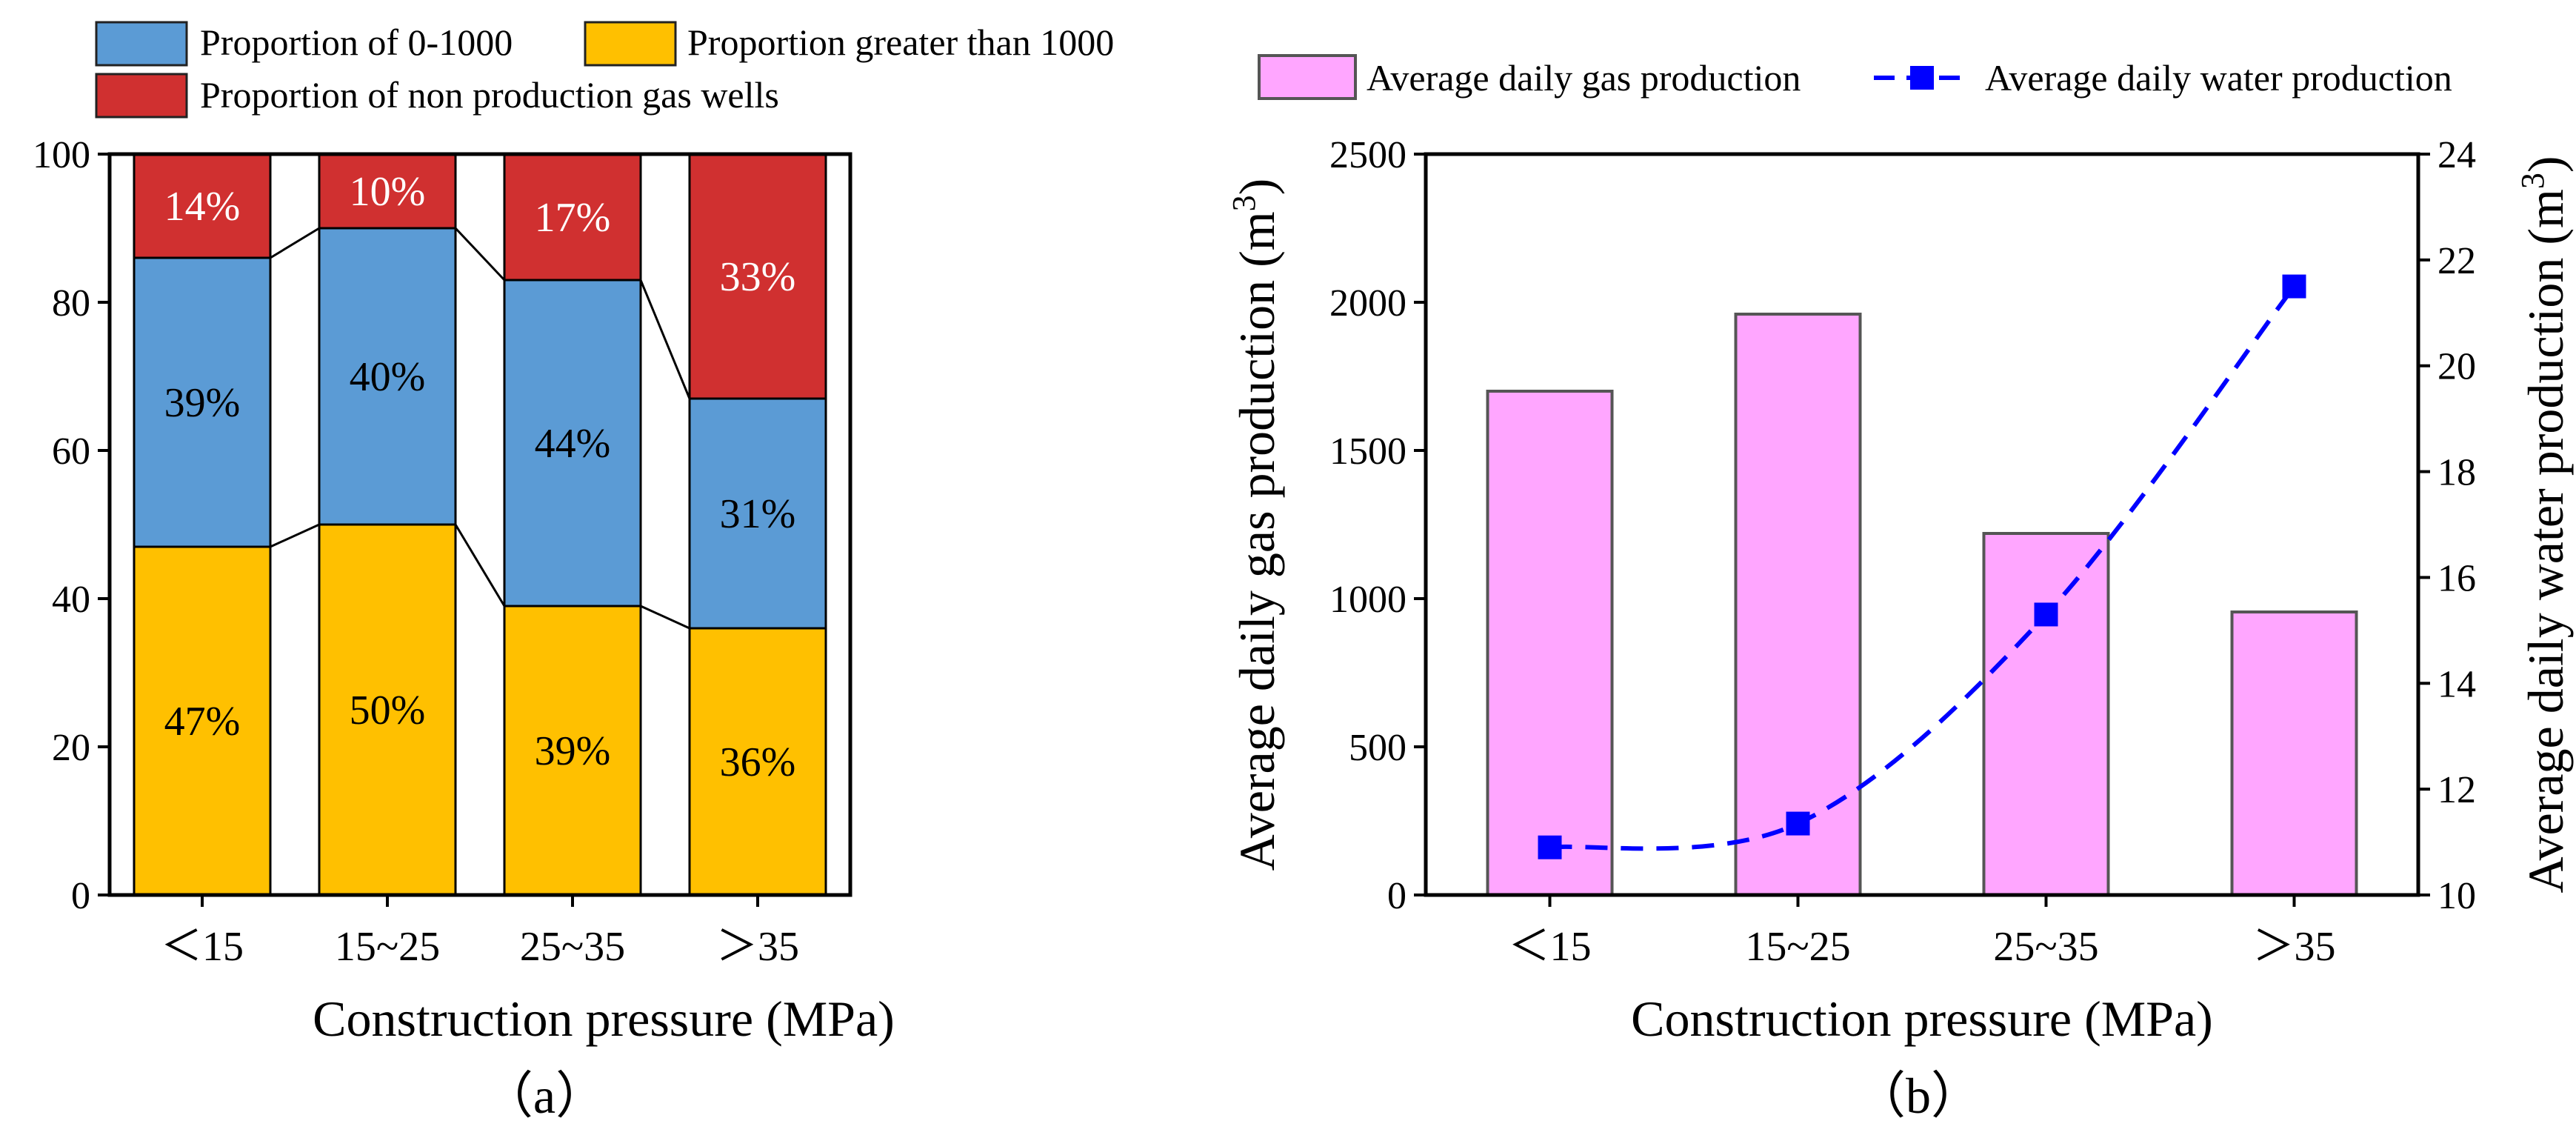 The image size is (2576, 1138). What do you see at coordinates (2456, 155) in the screenshot?
I see `y2-tick-label: 24` at bounding box center [2456, 155].